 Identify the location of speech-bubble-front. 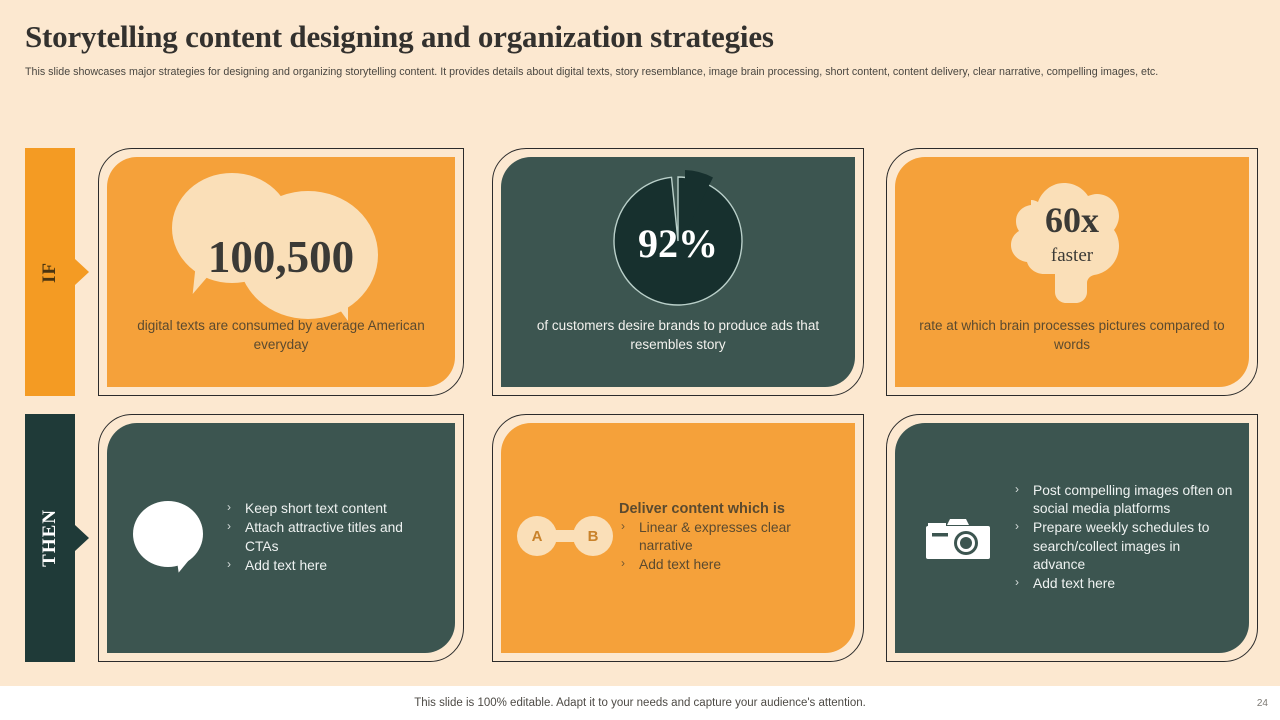
(308, 255).